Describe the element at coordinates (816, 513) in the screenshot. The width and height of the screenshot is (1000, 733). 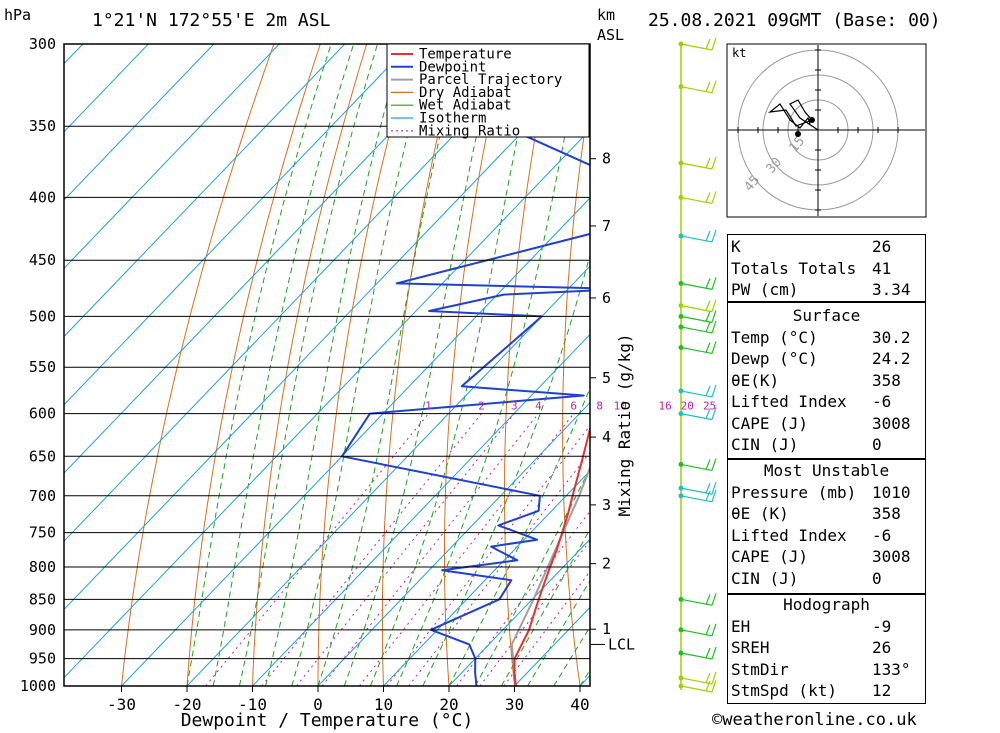
I see `mu-row: θE (K) 358` at that location.